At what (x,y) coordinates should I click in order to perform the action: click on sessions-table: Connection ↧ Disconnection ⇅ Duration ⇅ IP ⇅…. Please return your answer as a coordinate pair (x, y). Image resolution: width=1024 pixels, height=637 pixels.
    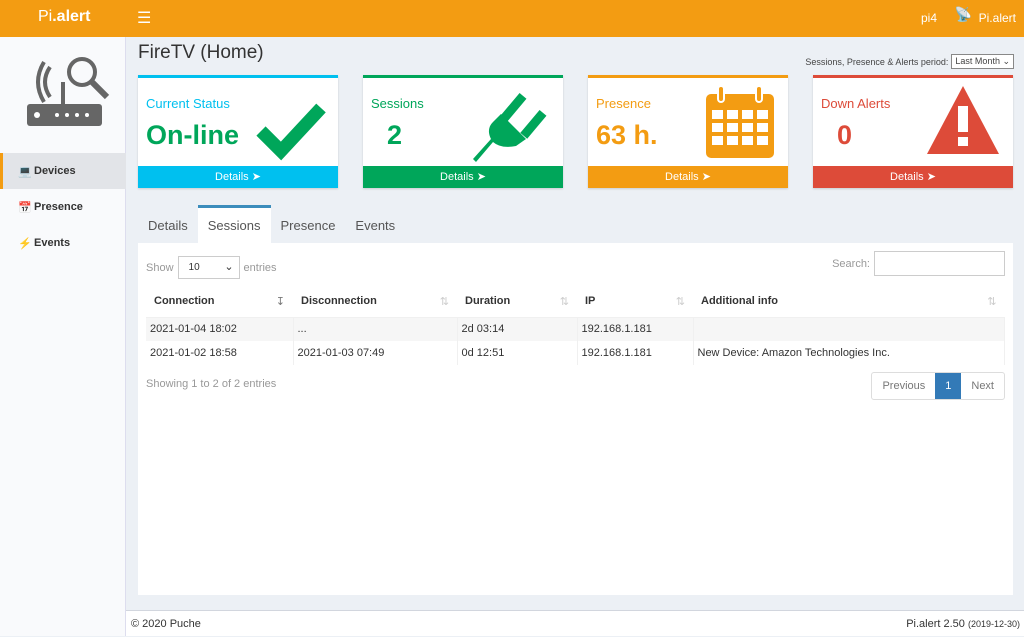
    Looking at the image, I should click on (575, 325).